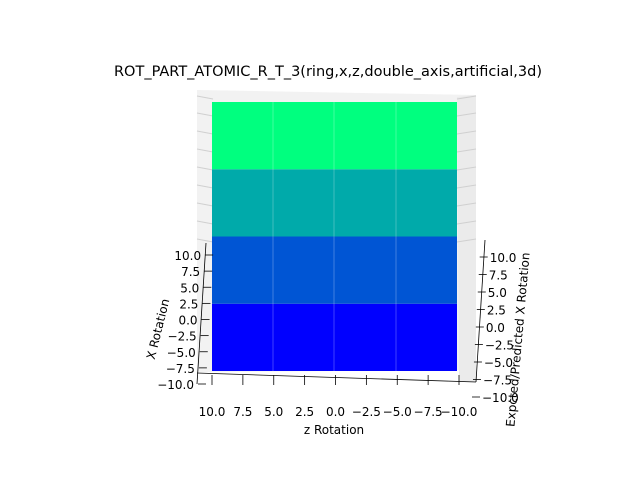 The height and width of the screenshot is (480, 640). Describe the element at coordinates (188, 304) in the screenshot. I see `x-rotation-tick-label: 2.5` at that location.